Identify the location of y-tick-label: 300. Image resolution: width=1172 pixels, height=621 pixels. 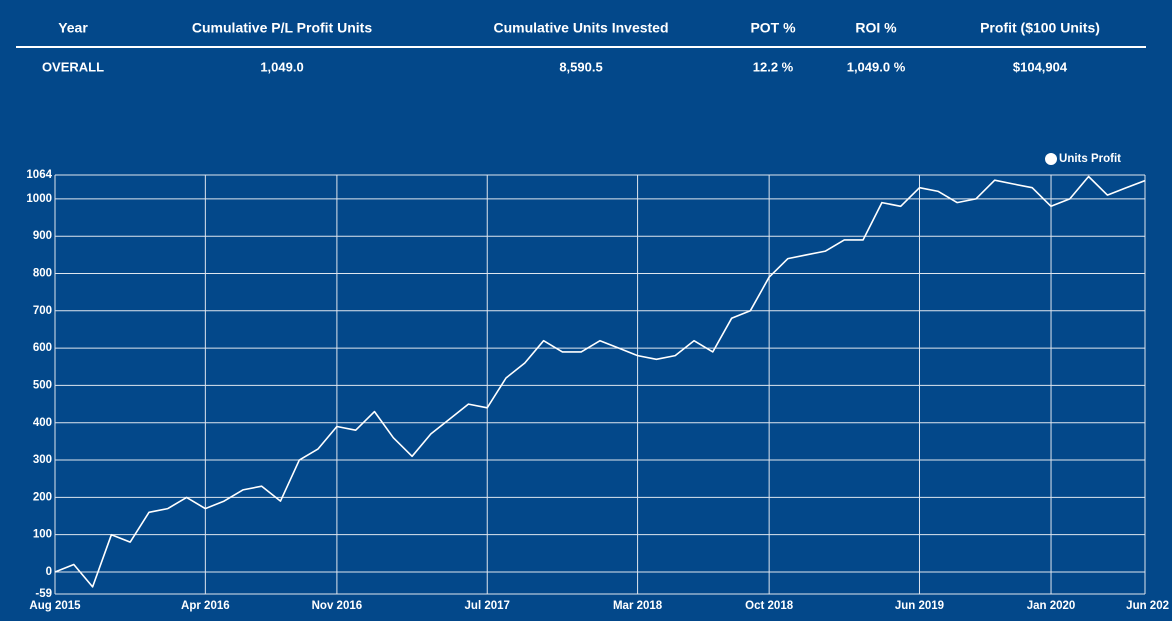
(42, 460).